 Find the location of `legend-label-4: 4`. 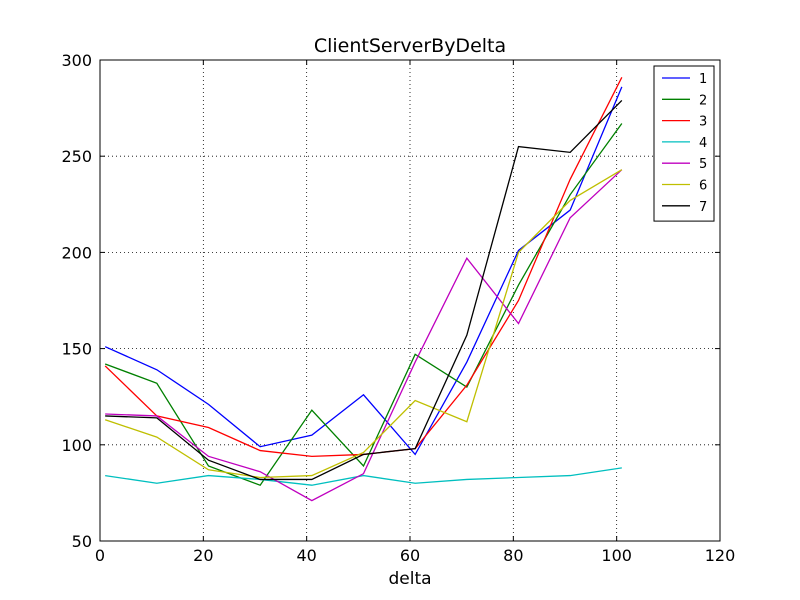

legend-label-4: 4 is located at coordinates (703, 143).